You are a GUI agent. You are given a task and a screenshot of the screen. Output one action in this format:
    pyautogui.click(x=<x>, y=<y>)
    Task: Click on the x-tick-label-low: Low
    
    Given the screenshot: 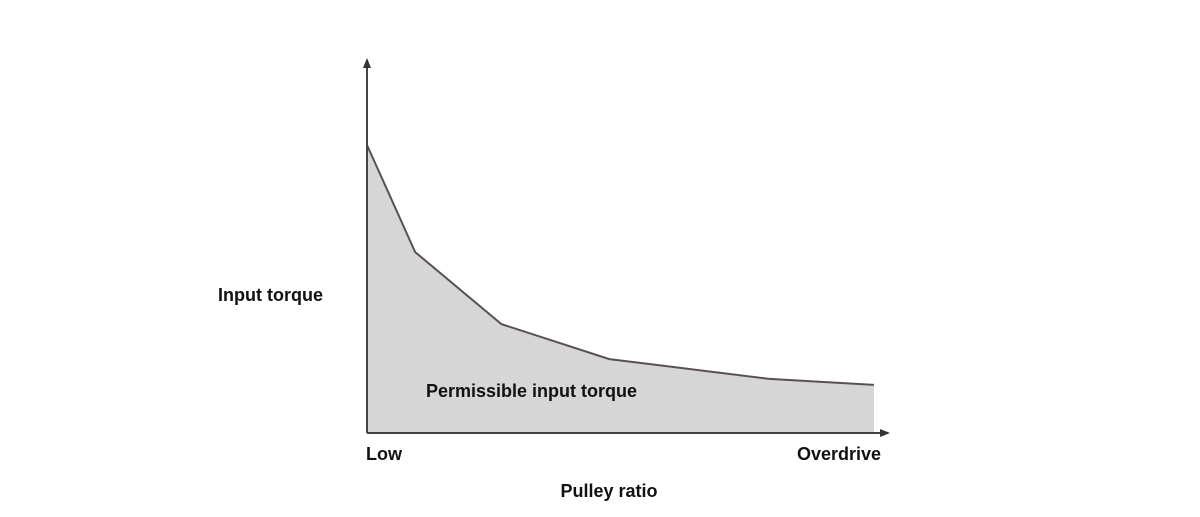 What is the action you would take?
    pyautogui.click(x=384, y=454)
    